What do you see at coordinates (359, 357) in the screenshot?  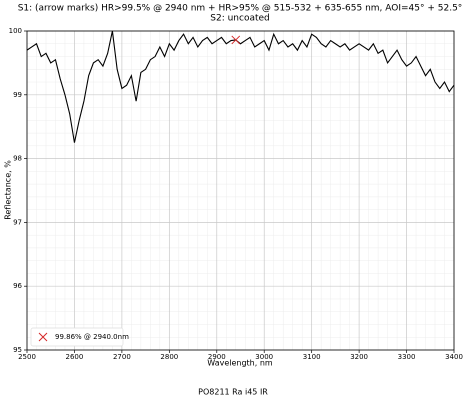 I see `x-tick-label: 3200` at bounding box center [359, 357].